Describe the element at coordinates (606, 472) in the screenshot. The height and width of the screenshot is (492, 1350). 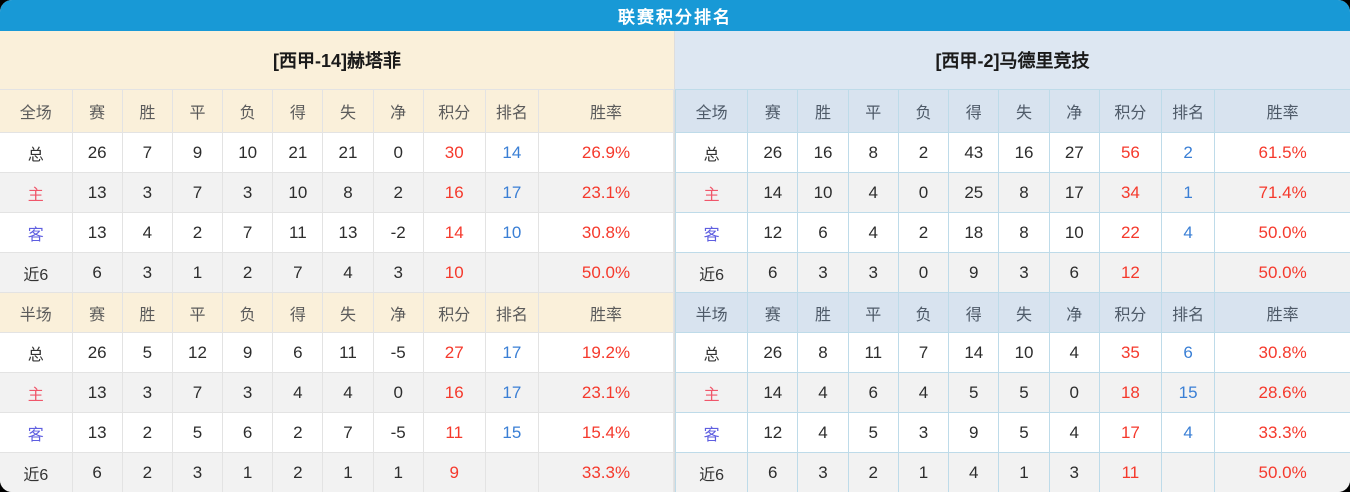
I see `win-rate-cell: 33.3%` at that location.